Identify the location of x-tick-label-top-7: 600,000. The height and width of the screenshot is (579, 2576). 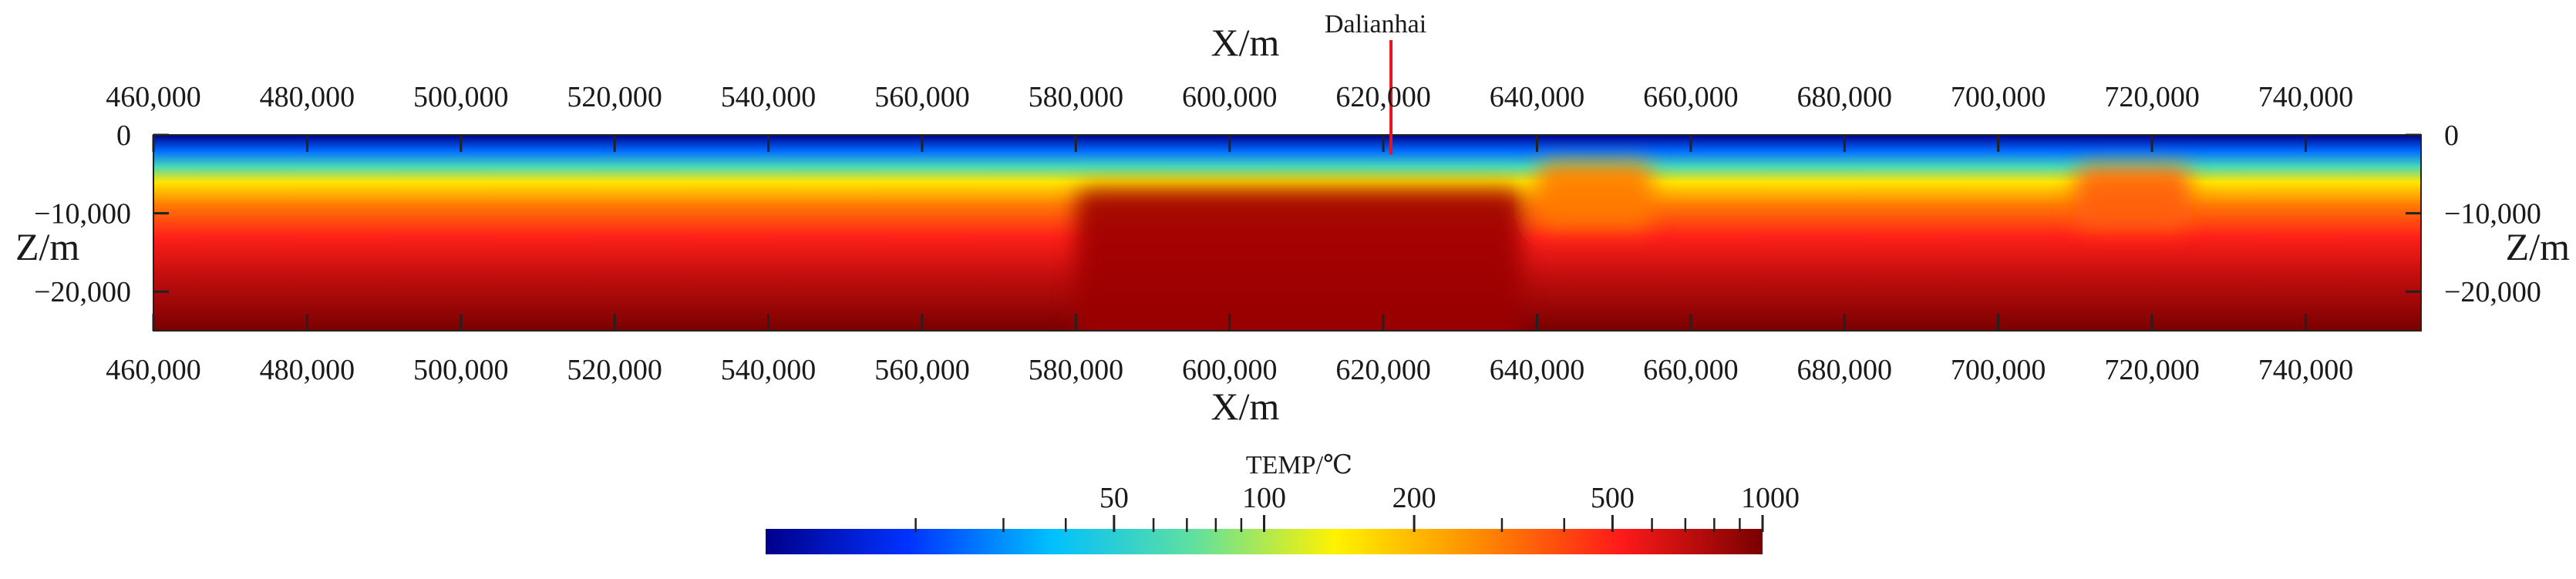
(1230, 97).